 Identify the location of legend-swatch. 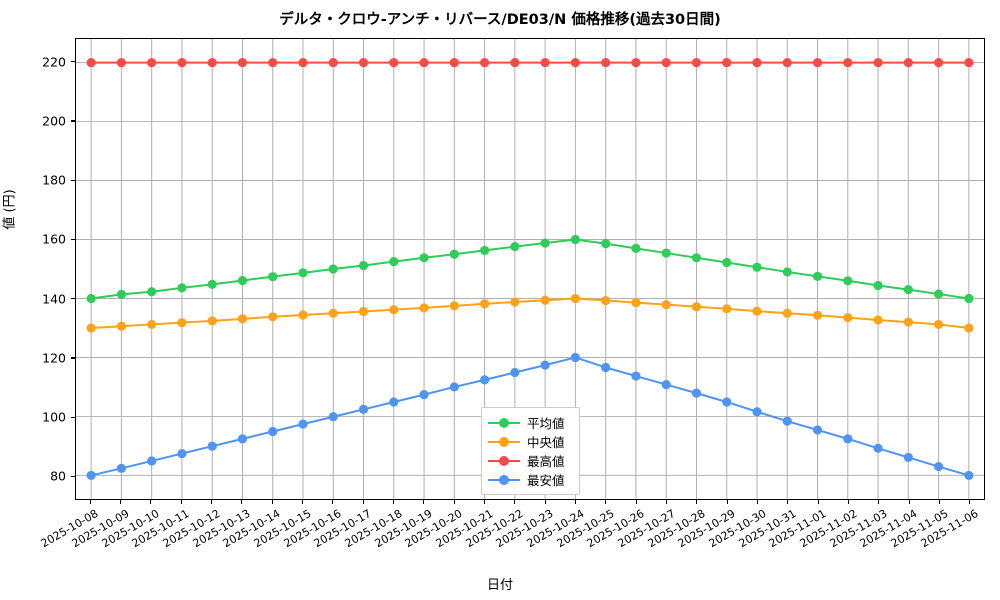
(504, 423).